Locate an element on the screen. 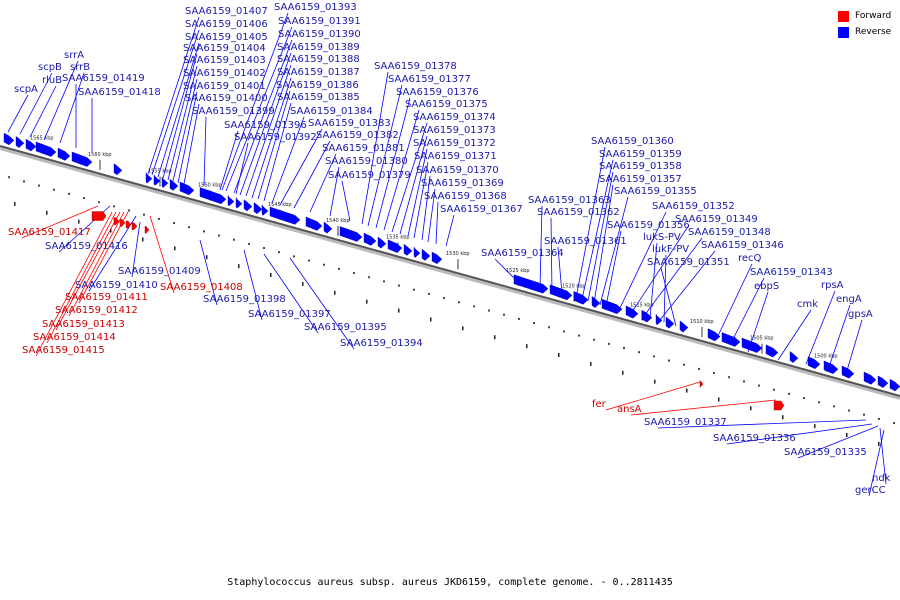  gene-label: SAA6159_01395 is located at coordinates (345, 327).